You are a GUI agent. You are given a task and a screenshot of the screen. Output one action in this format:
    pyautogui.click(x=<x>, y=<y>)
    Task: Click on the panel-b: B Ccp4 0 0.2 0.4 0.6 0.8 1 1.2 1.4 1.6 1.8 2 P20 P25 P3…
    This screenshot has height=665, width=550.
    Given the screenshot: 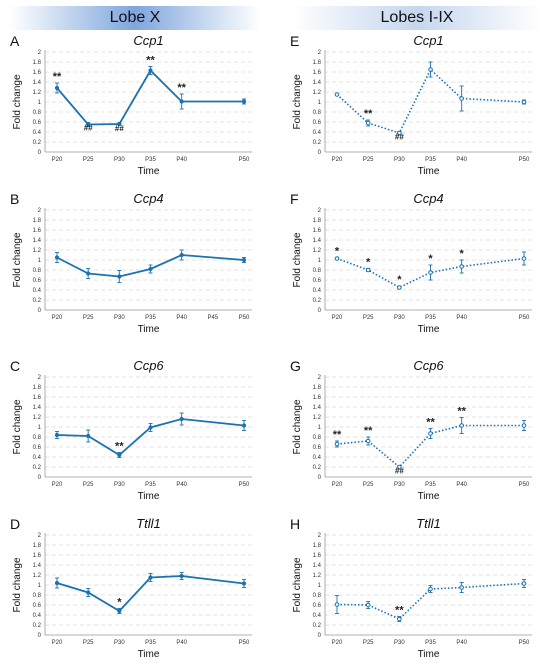 What is the action you would take?
    pyautogui.click(x=131, y=263)
    